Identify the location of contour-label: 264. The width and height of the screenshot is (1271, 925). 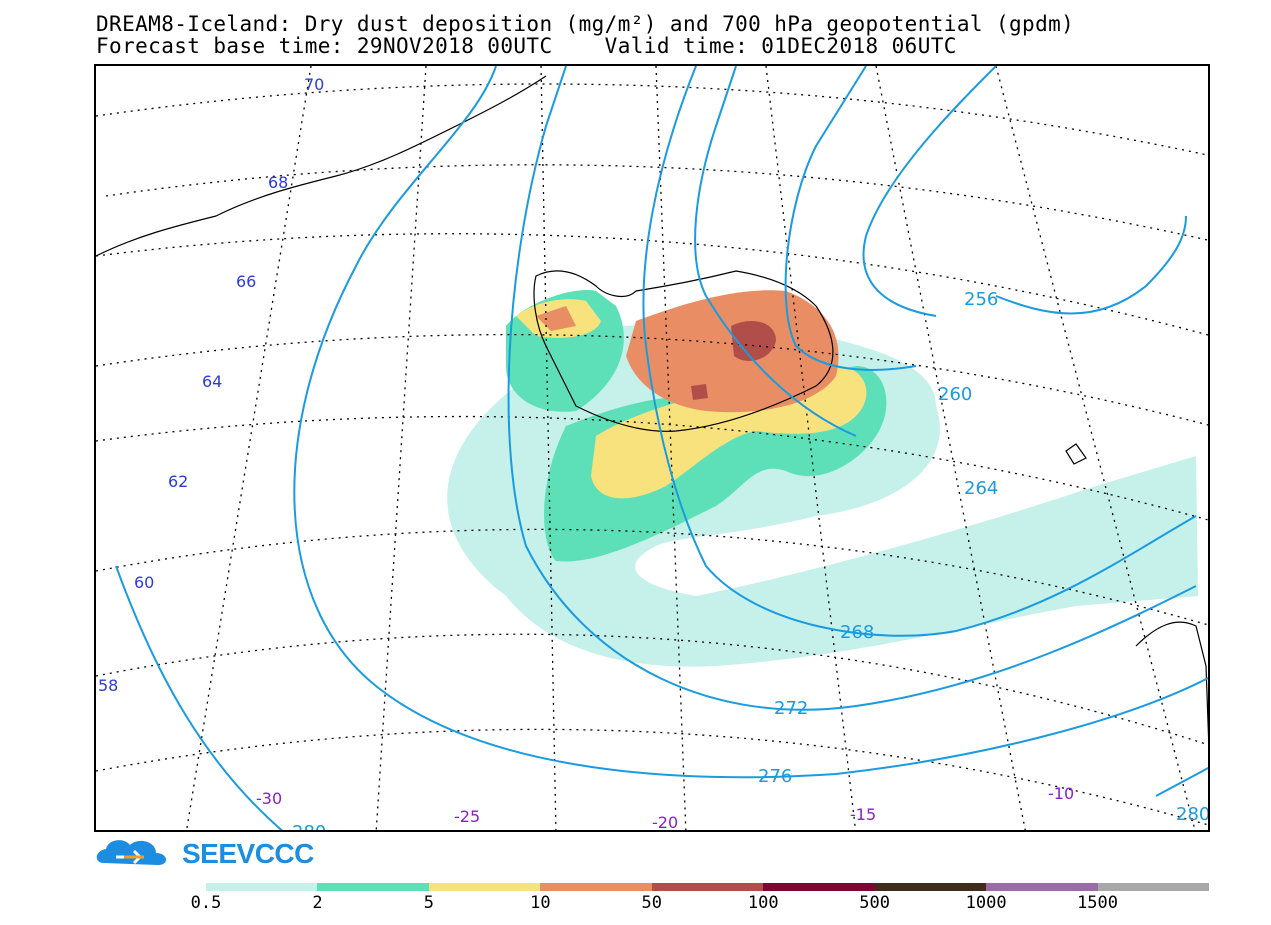
(981, 488).